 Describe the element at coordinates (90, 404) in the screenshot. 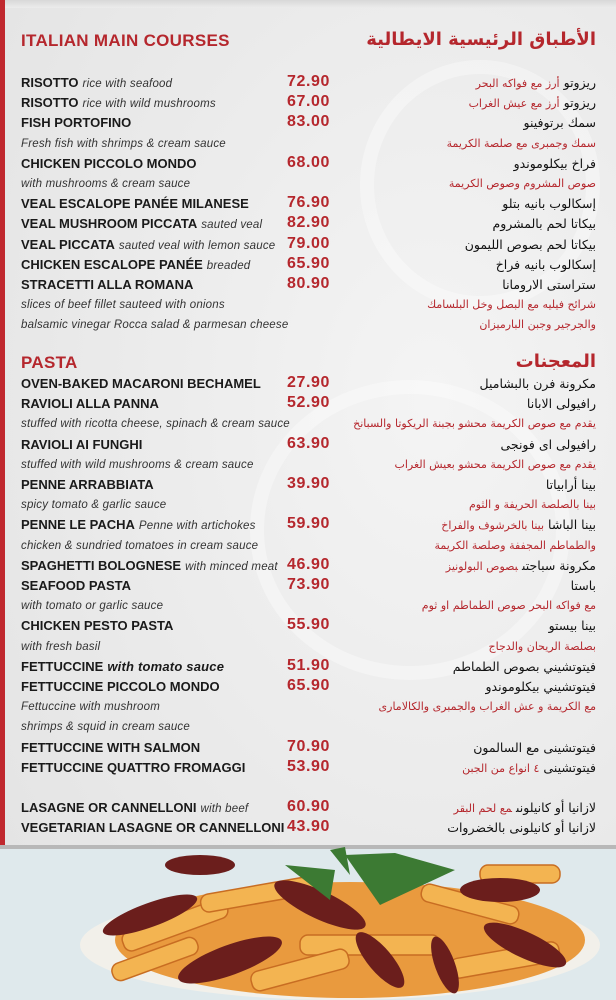

I see `item-english: RAVIOLI ALLA PANNA` at that location.